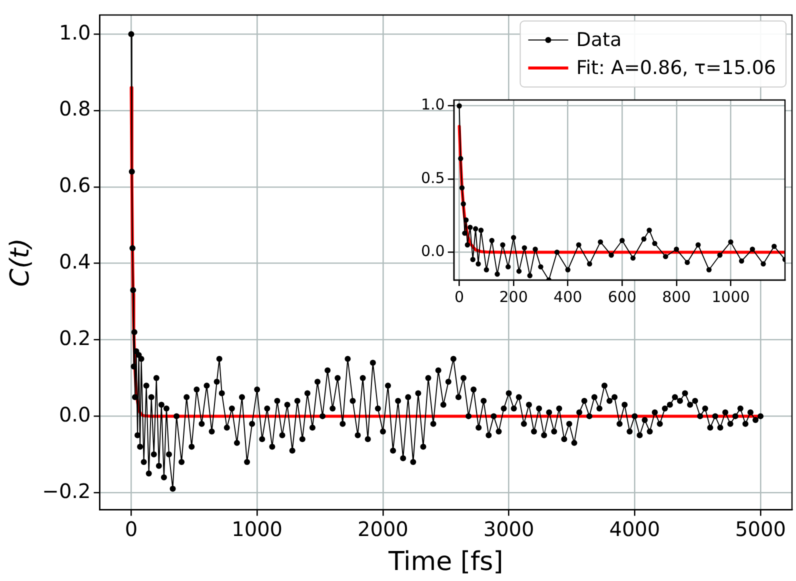  I want to click on y-tick-label: 0.2, so click(74, 338).